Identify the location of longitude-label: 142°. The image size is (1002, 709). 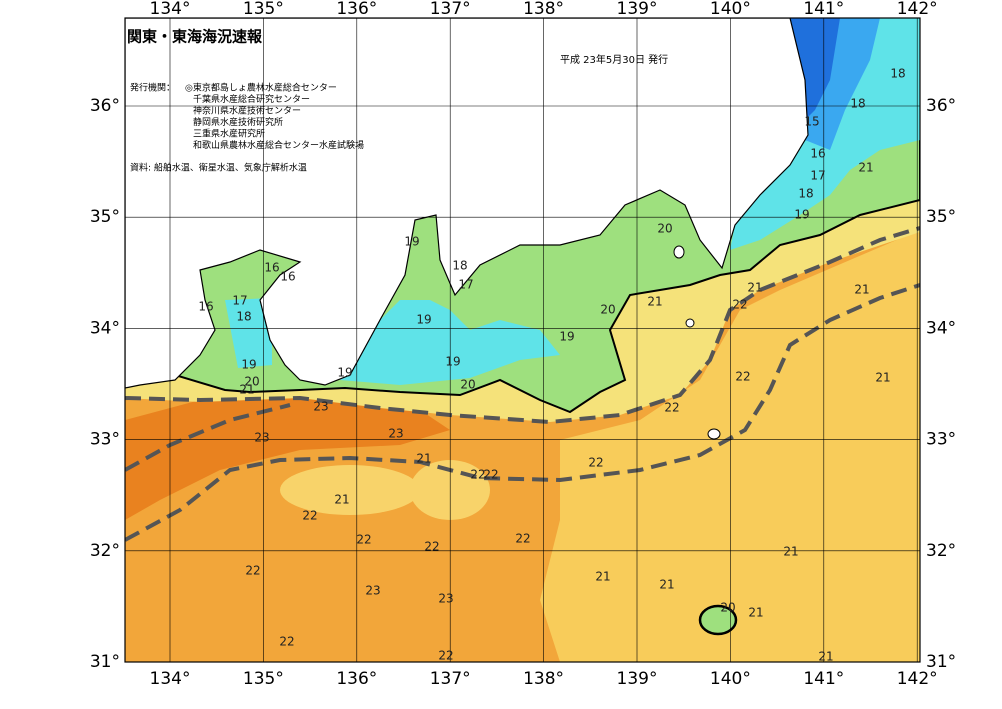
(917, 679).